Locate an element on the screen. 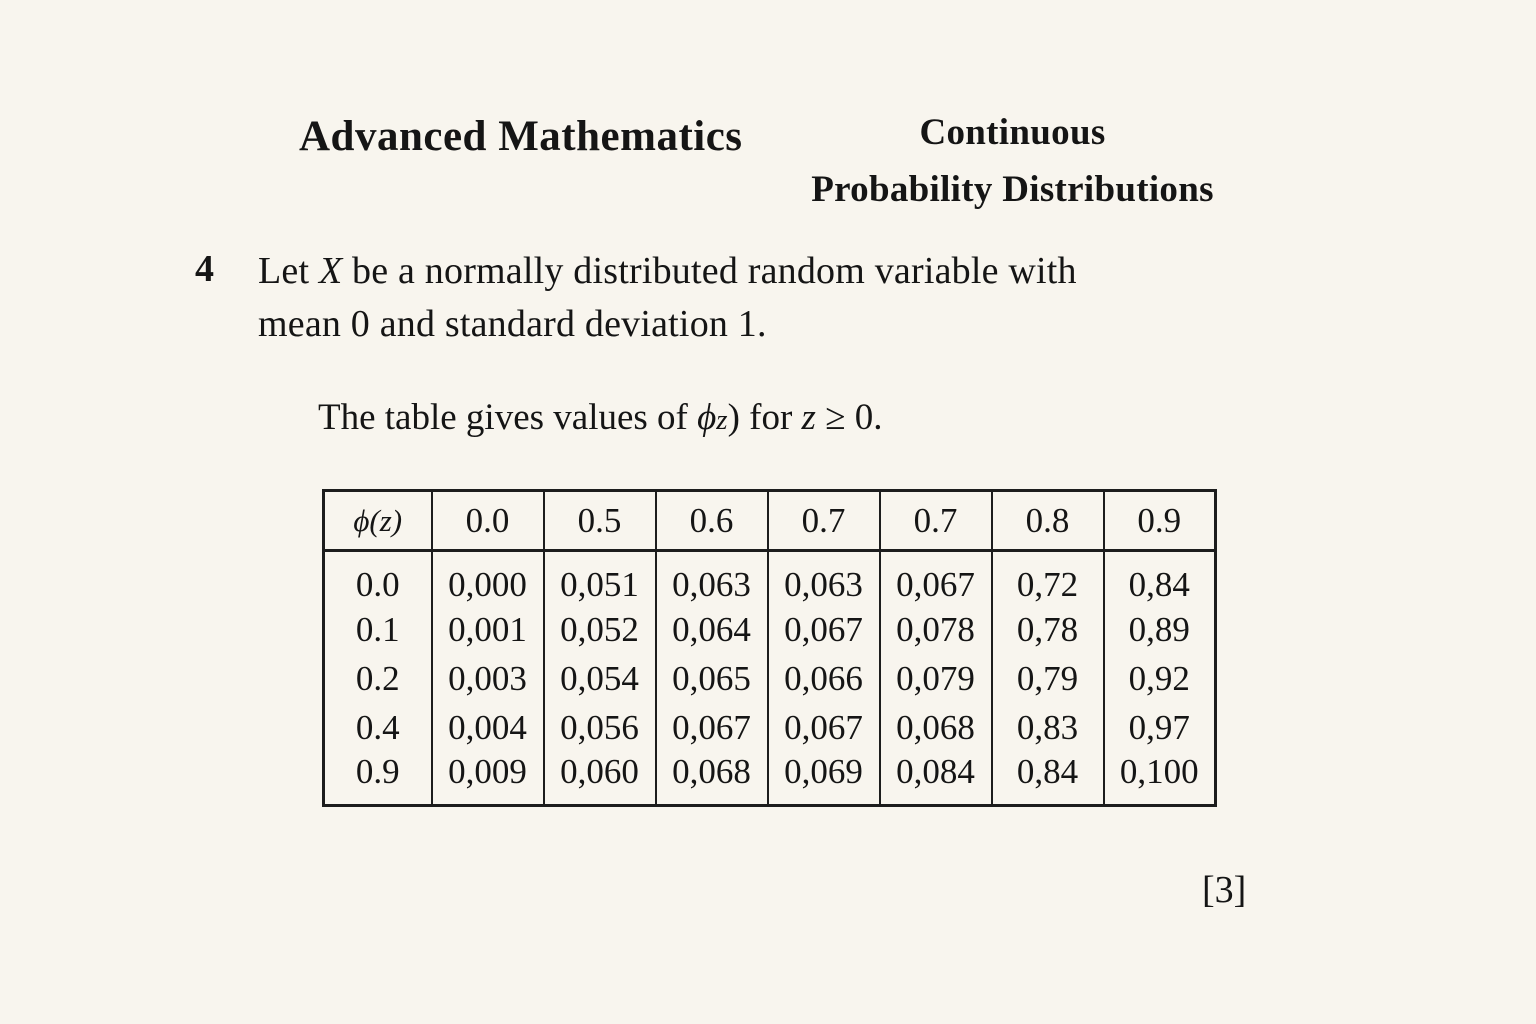  table-cell: 0,069 is located at coordinates (823, 779).